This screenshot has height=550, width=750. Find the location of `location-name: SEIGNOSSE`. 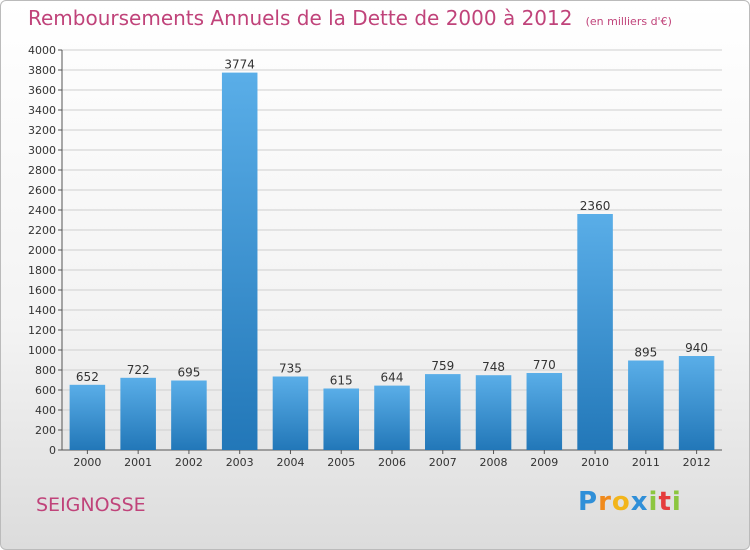

location-name: SEIGNOSSE is located at coordinates (91, 505).